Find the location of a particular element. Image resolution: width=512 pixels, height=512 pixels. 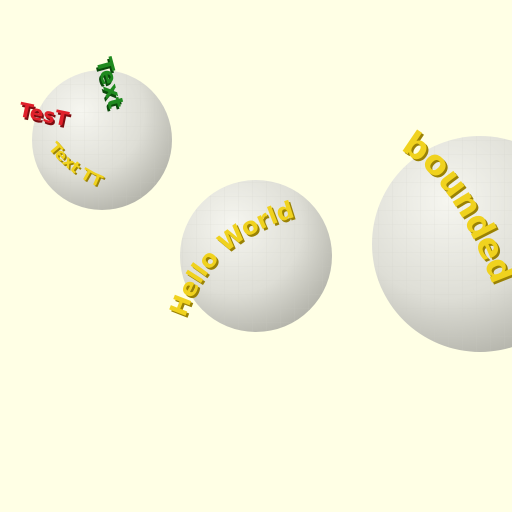

sphere-middle-facets is located at coordinates (256, 256).